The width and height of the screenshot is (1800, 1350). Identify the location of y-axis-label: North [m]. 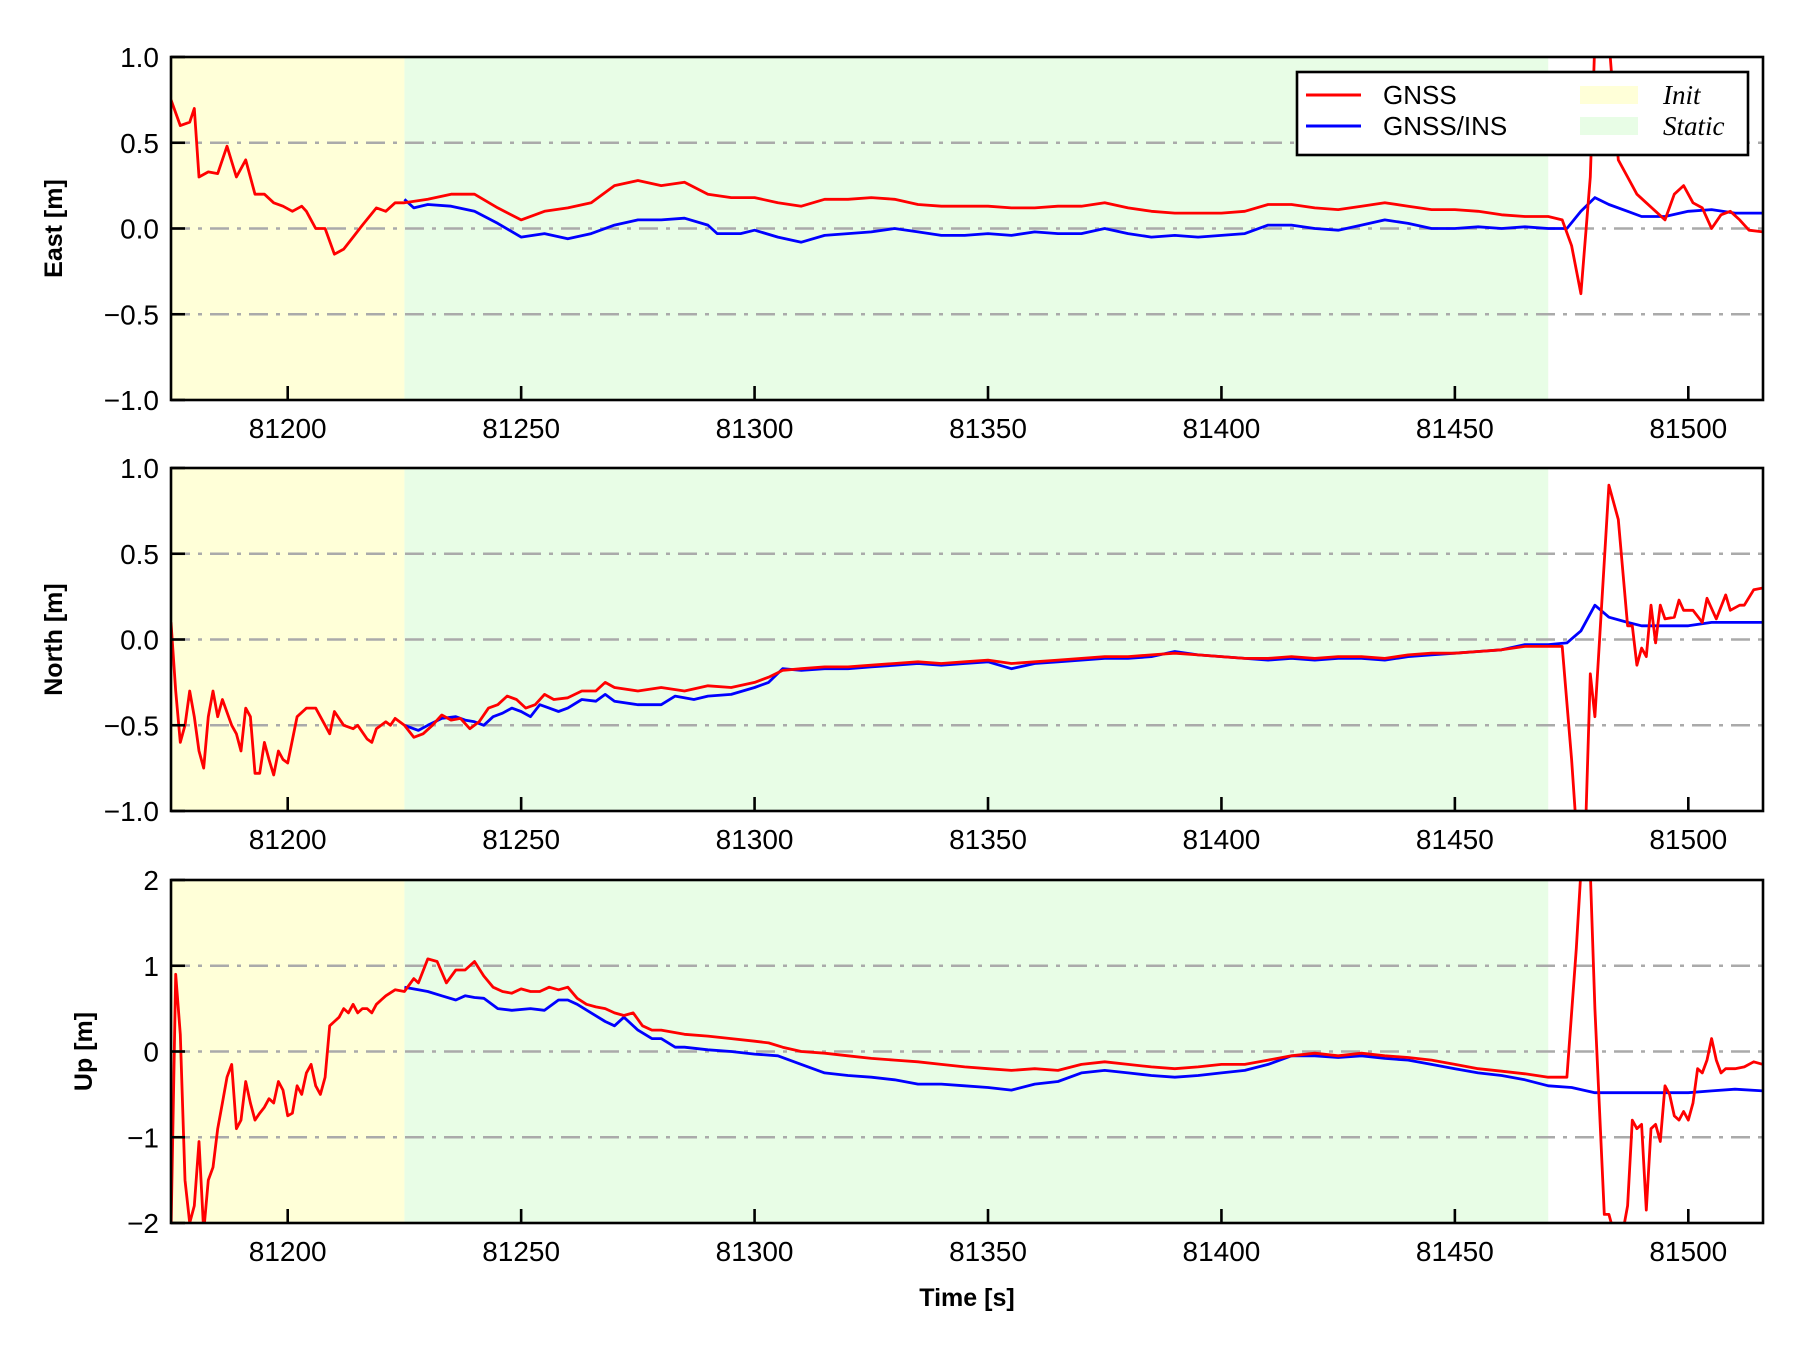
(54, 639).